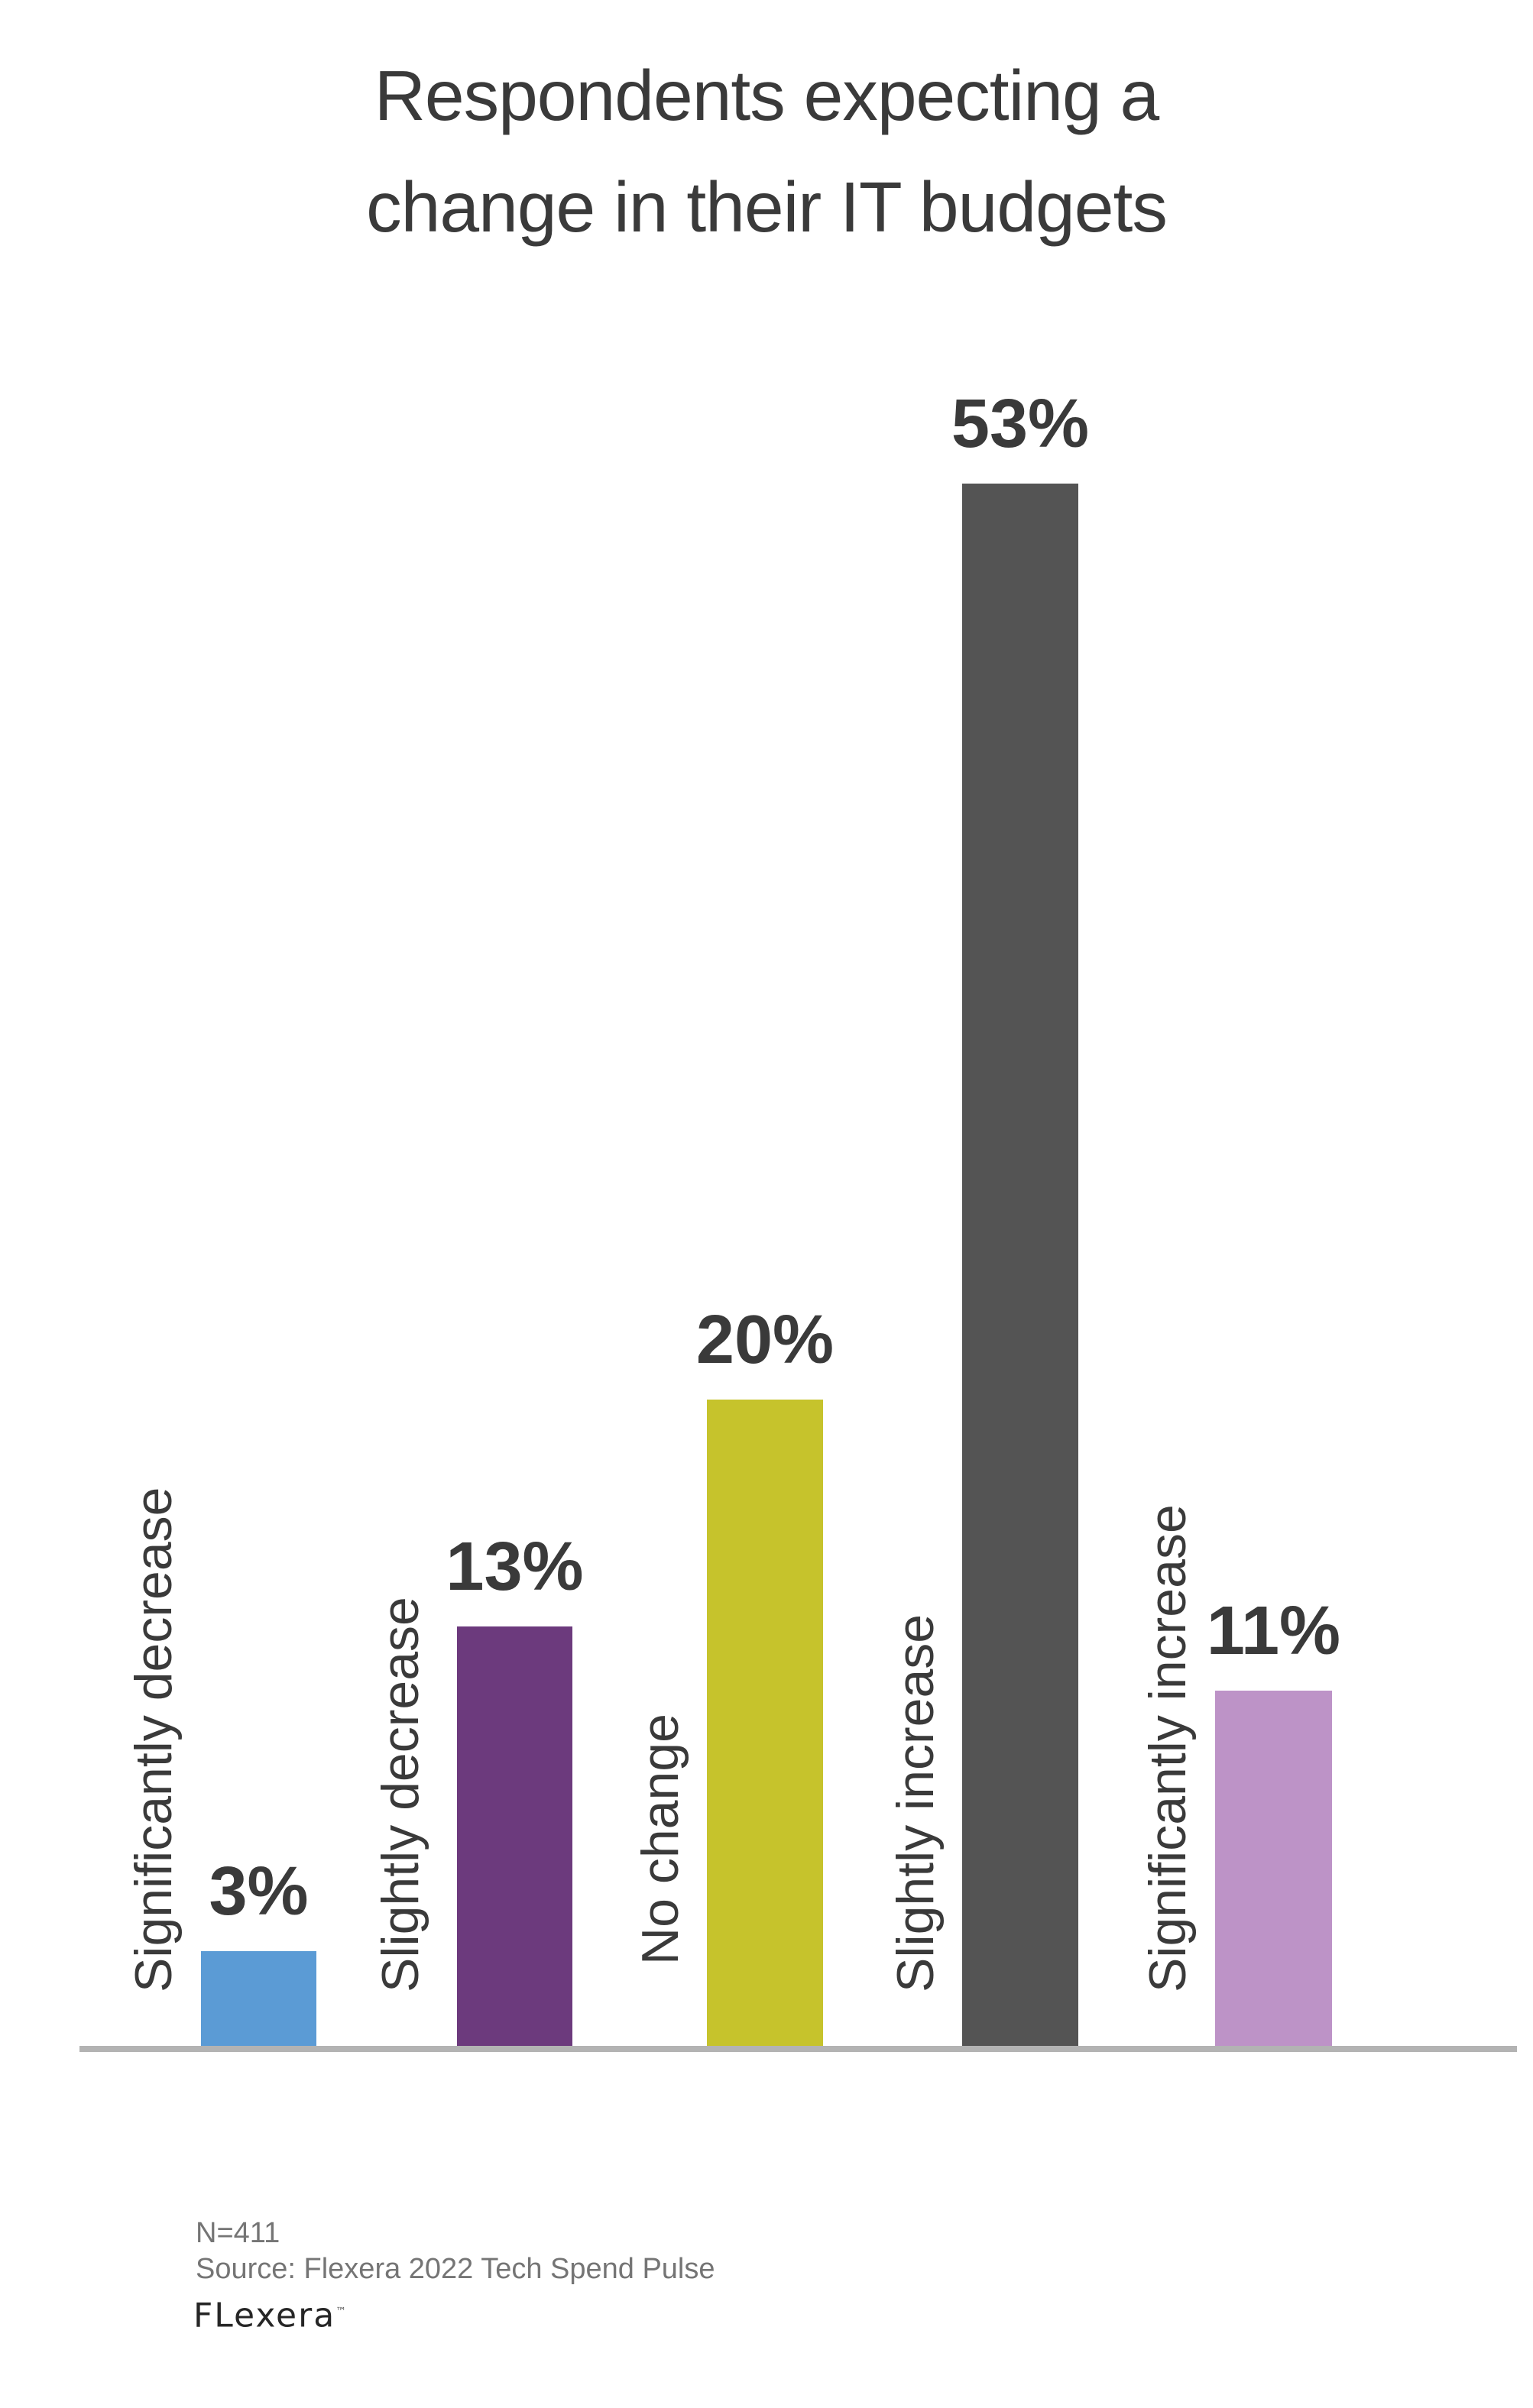 Image resolution: width=1533 pixels, height=2408 pixels. I want to click on bar-slightly-decrease, so click(514, 1836).